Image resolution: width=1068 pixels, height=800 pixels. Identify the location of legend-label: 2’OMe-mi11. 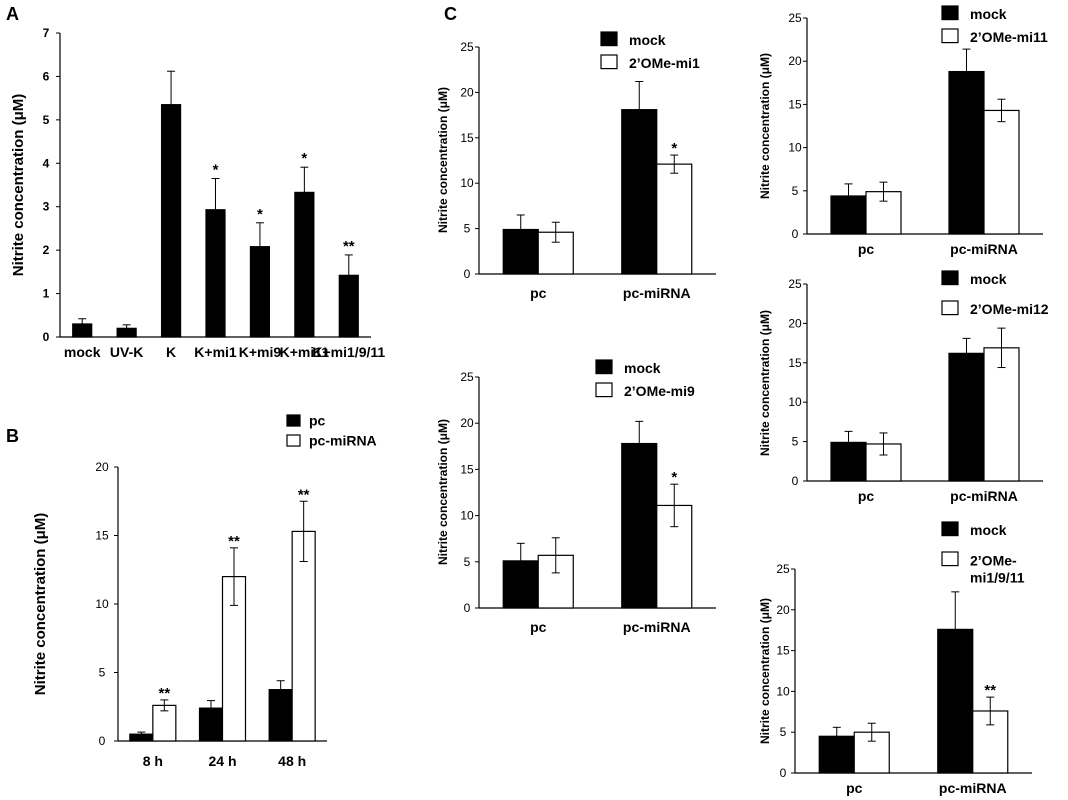
(1009, 37).